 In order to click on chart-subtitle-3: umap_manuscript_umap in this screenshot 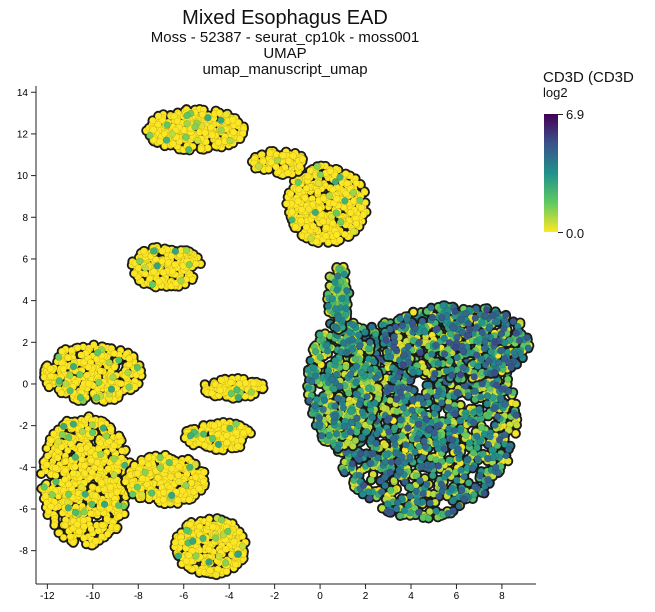, I will do `click(285, 69)`.